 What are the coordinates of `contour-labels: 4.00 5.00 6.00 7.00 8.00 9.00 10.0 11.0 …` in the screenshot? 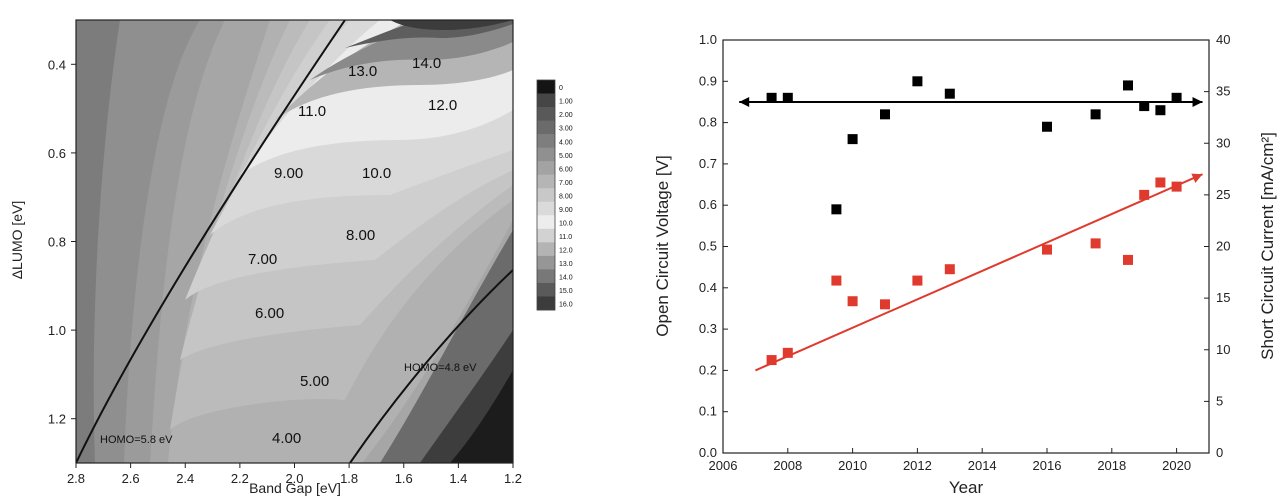 It's located at (352, 251).